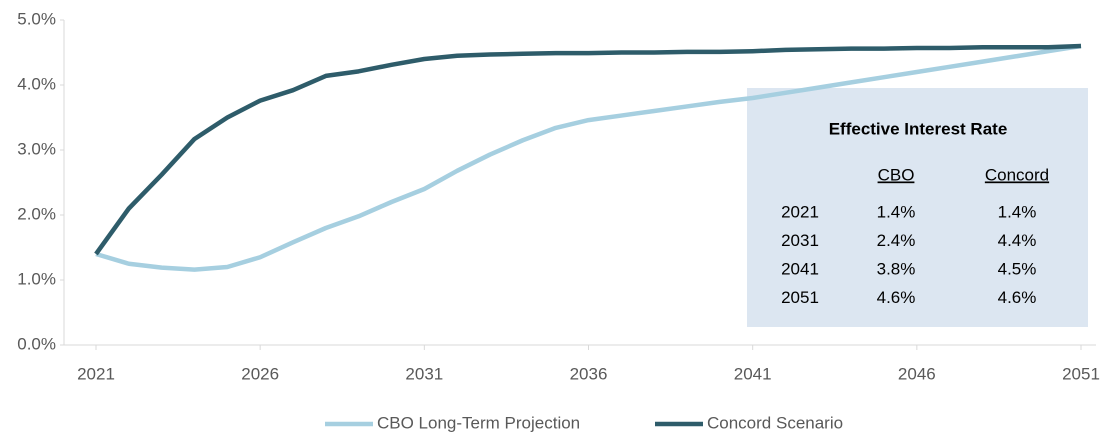  I want to click on table-cell: 4.4%, so click(1017, 240).